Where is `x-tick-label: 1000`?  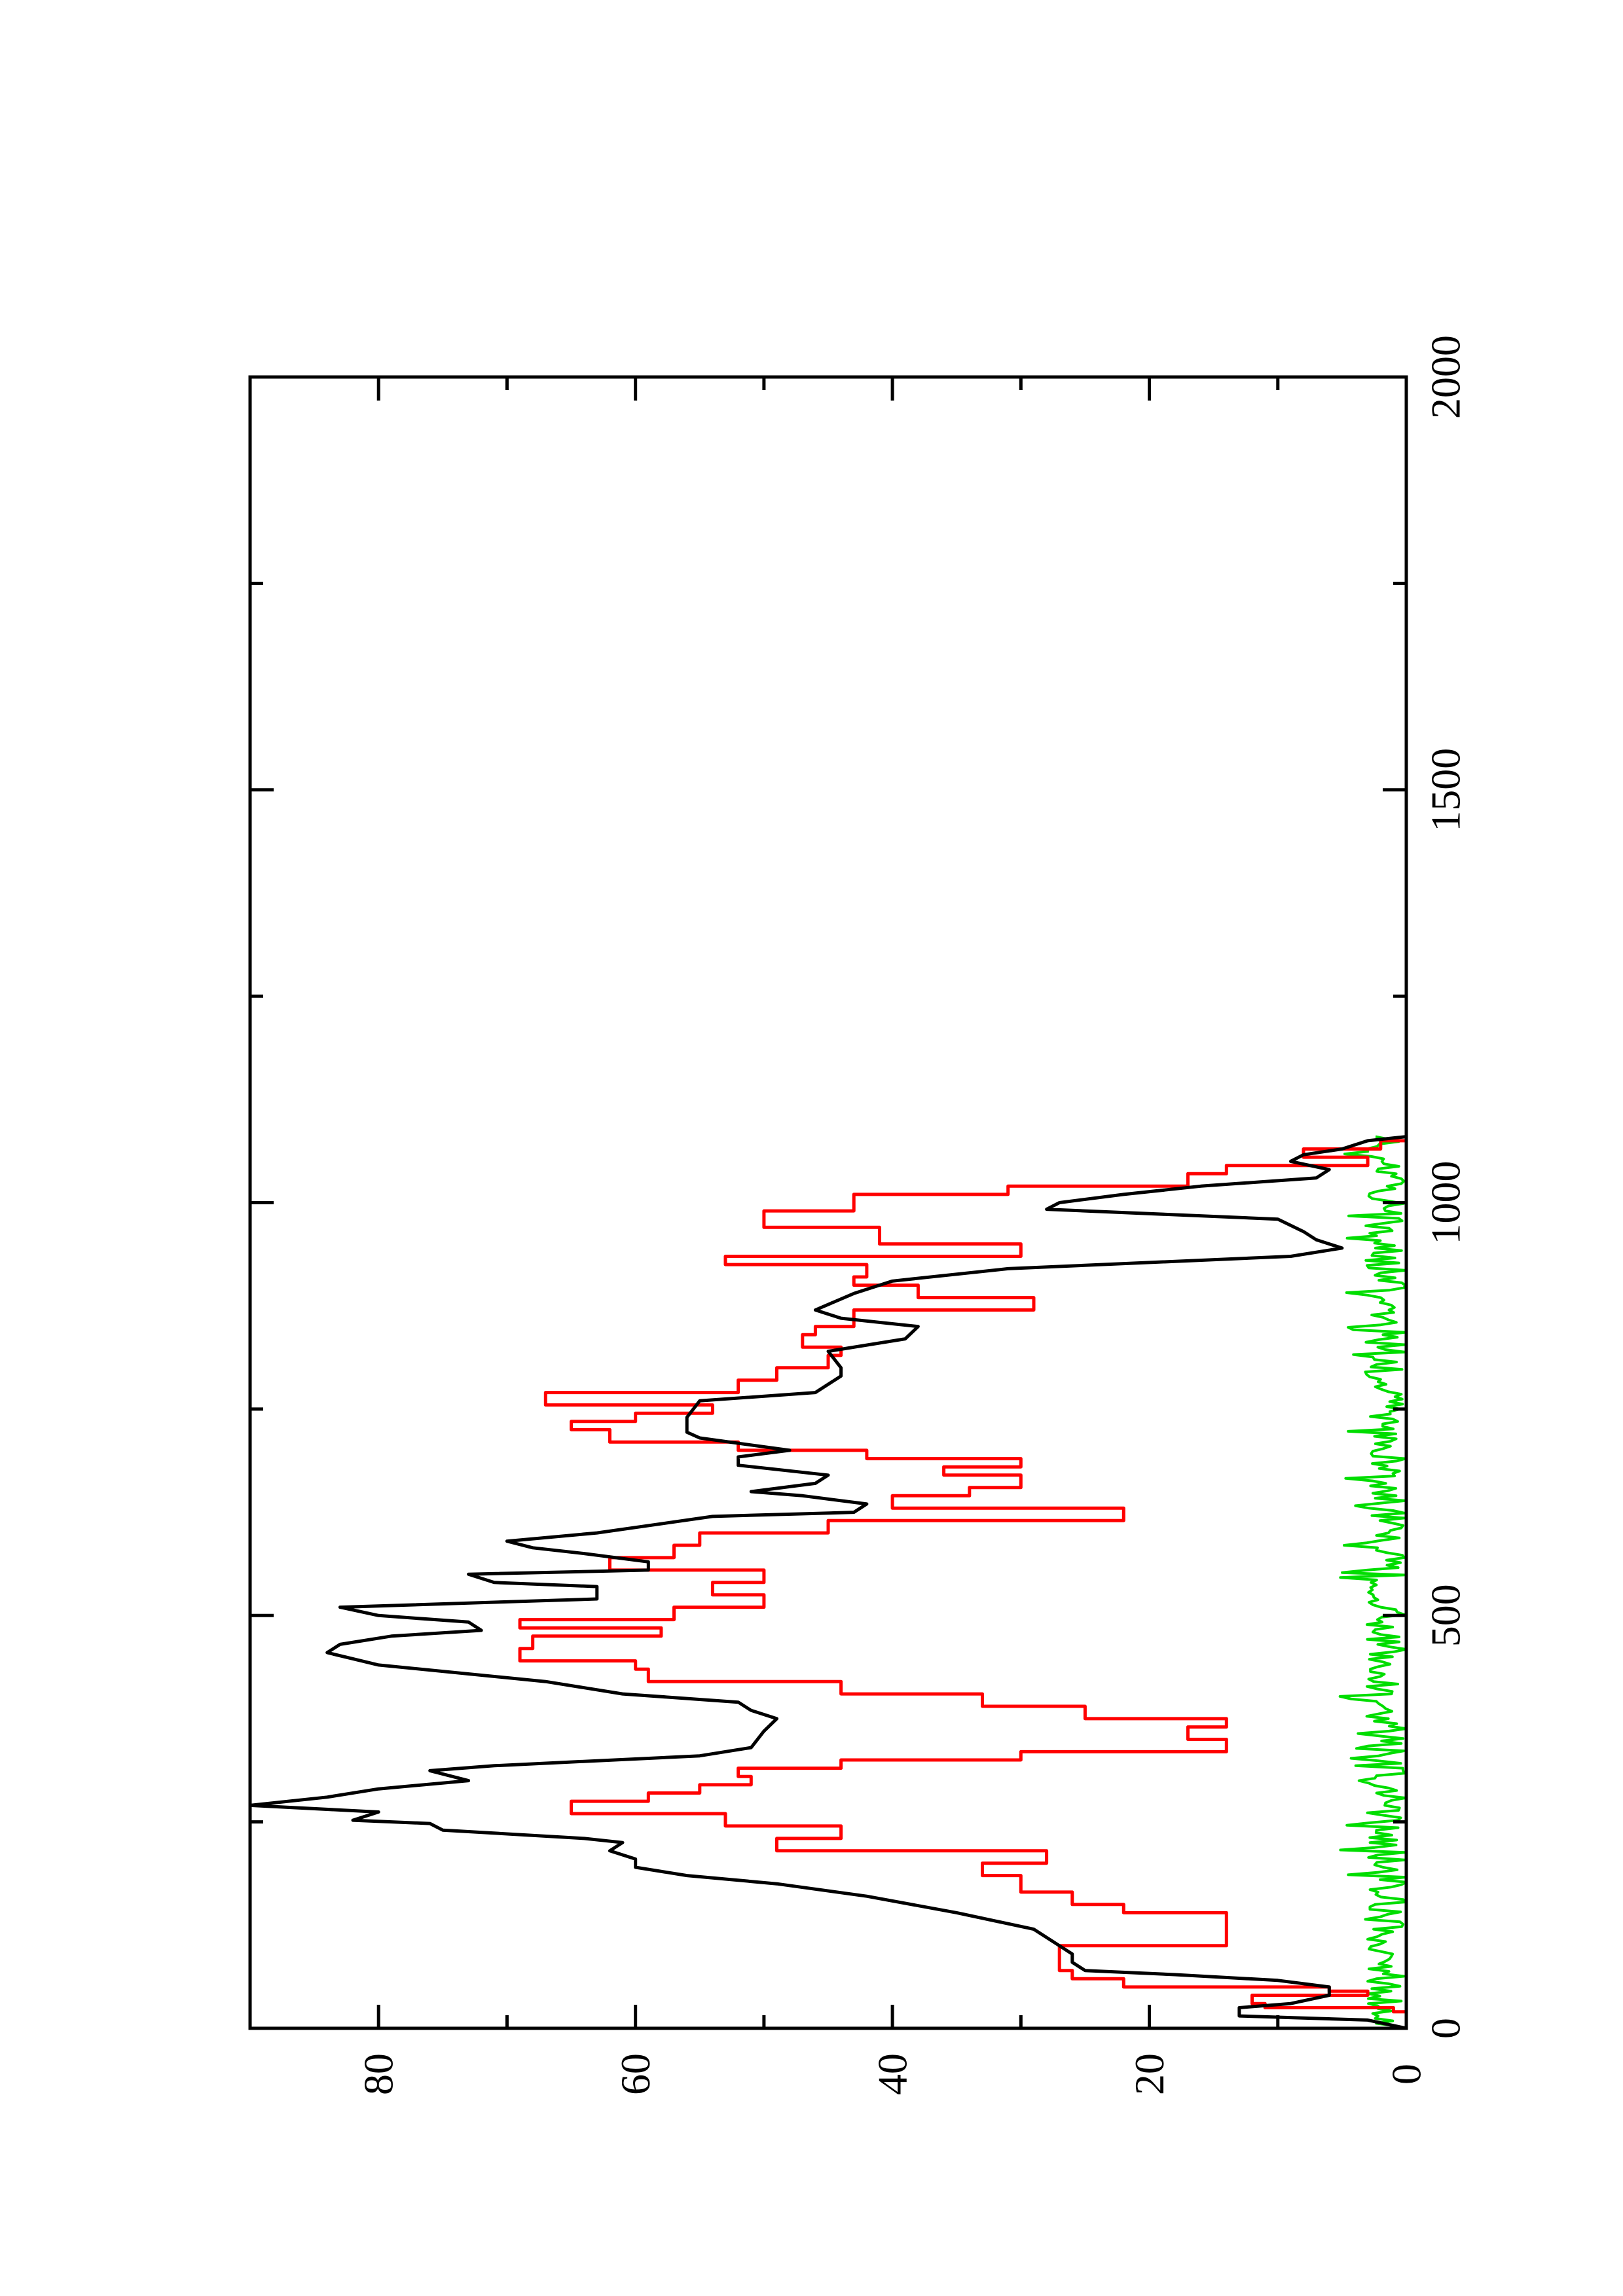 x-tick-label: 1000 is located at coordinates (1446, 1203).